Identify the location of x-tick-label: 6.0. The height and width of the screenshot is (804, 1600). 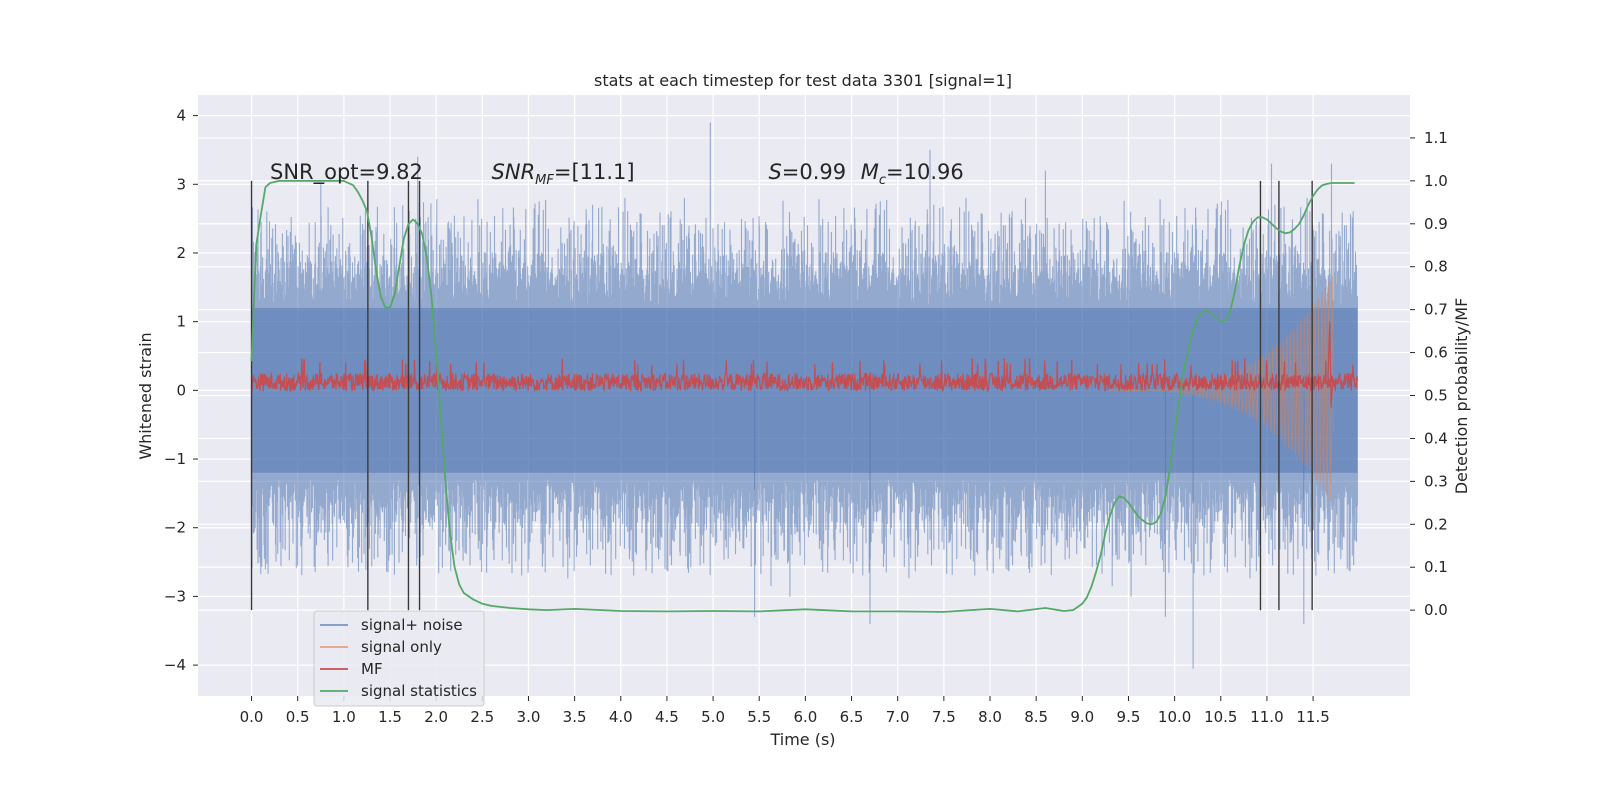
(805, 717).